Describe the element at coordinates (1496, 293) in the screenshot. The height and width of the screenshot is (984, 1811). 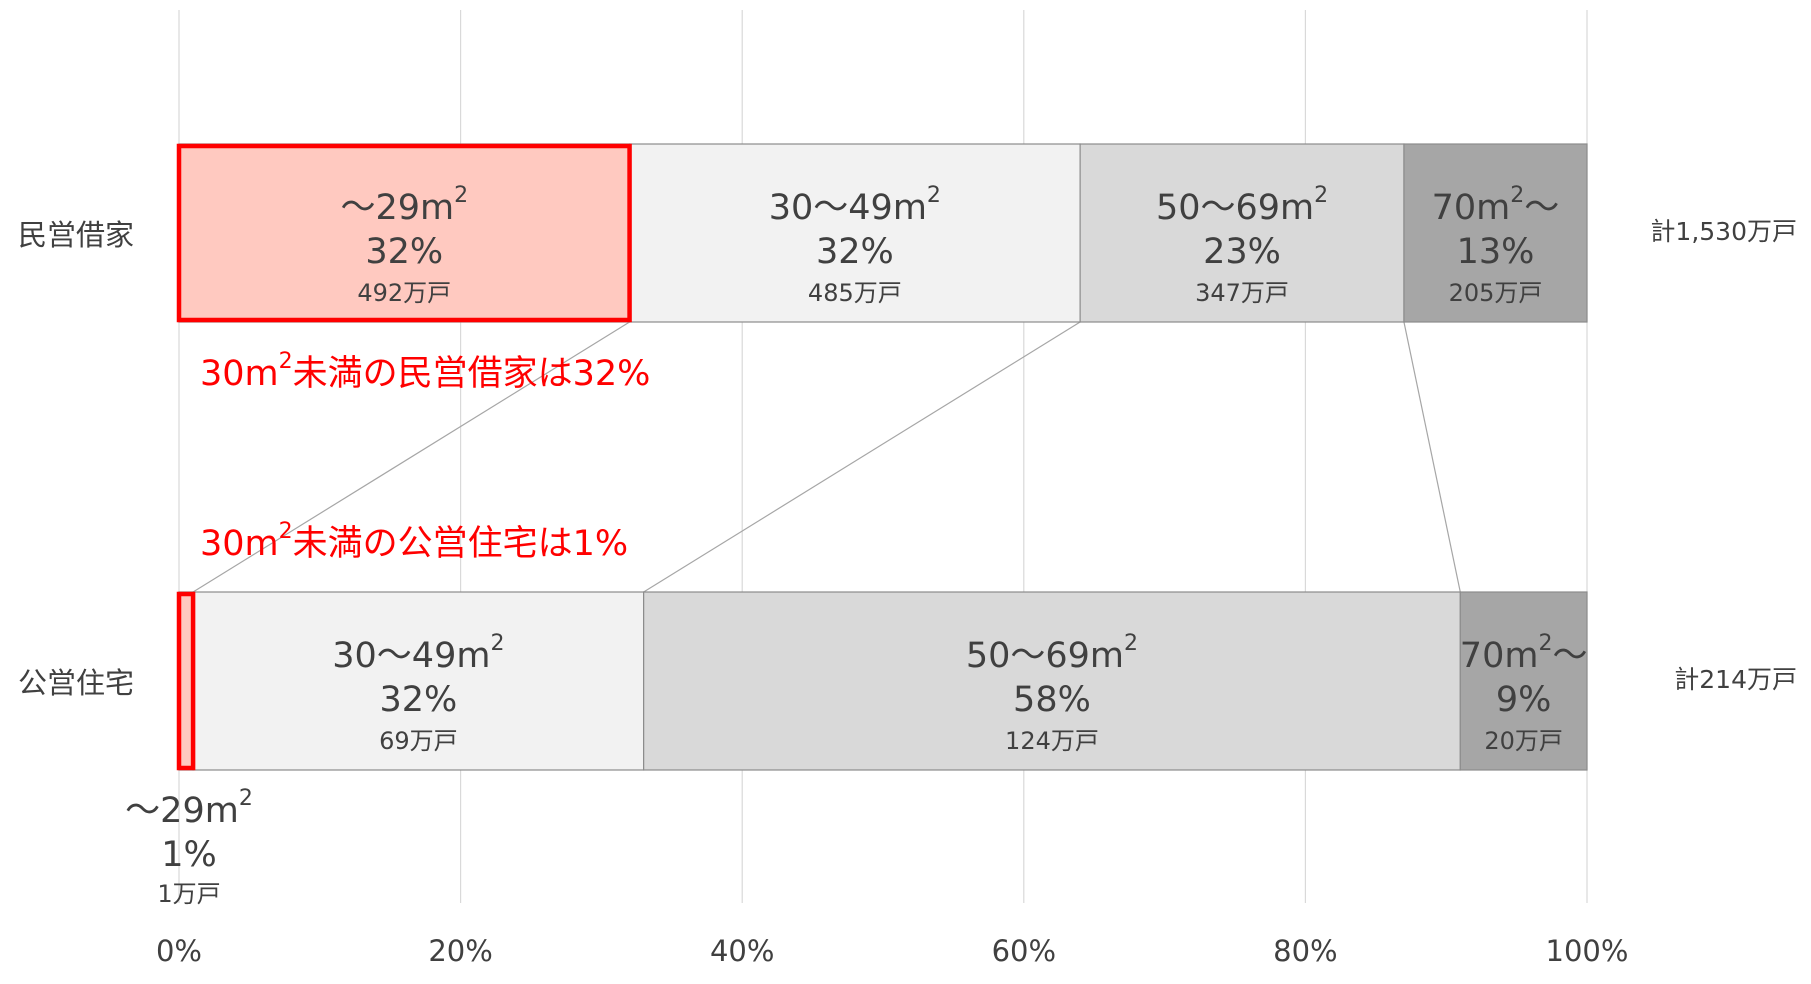
I see `segment-count-label: 205万戸` at that location.